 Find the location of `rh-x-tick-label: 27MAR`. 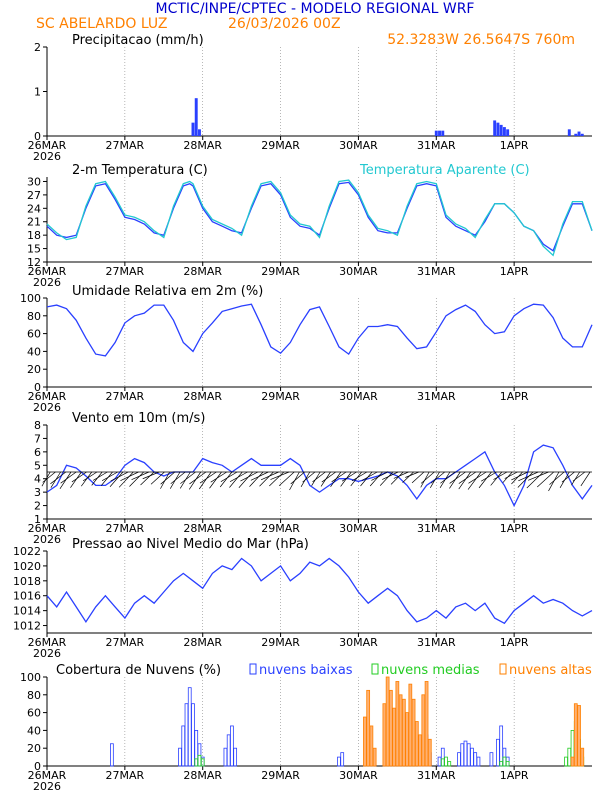

rh-x-tick-label: 27MAR is located at coordinates (125, 396).